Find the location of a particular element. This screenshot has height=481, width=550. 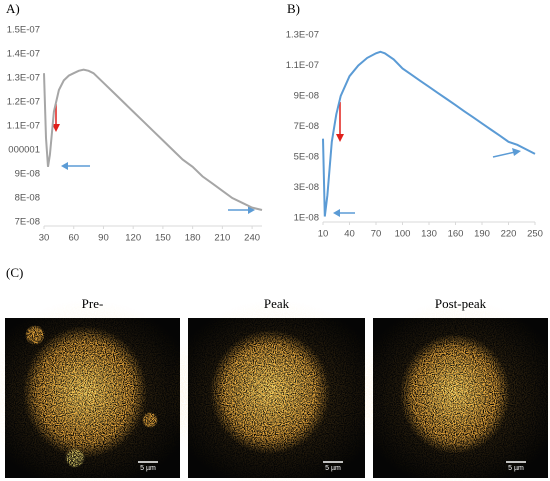

x-tick-label: 10 is located at coordinates (323, 234).